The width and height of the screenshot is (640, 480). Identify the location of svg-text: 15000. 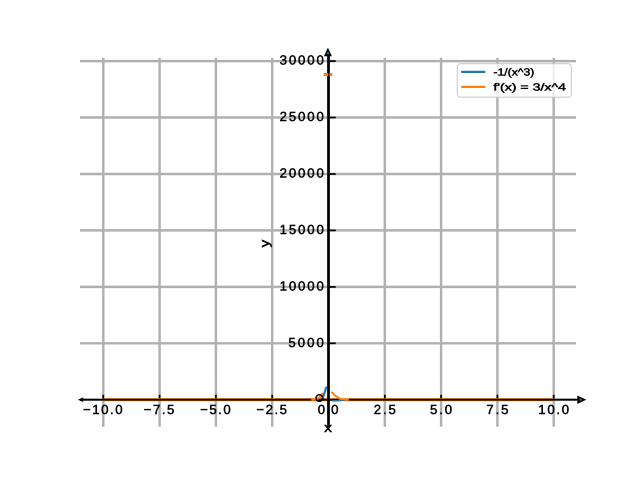
(302, 229).